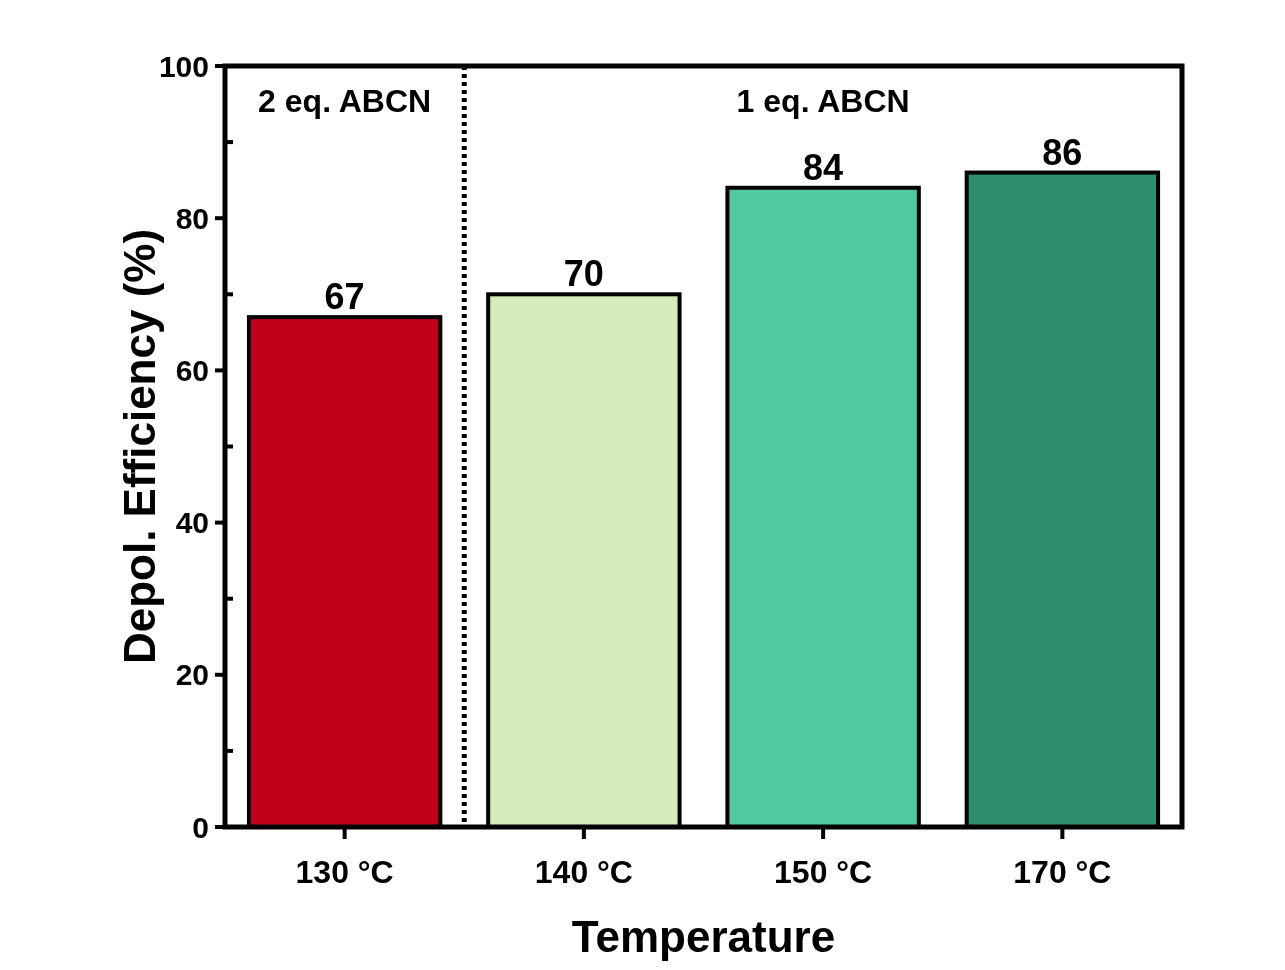  What do you see at coordinates (140, 446) in the screenshot?
I see `y-axis-title: Depol. Efficiency (%)` at bounding box center [140, 446].